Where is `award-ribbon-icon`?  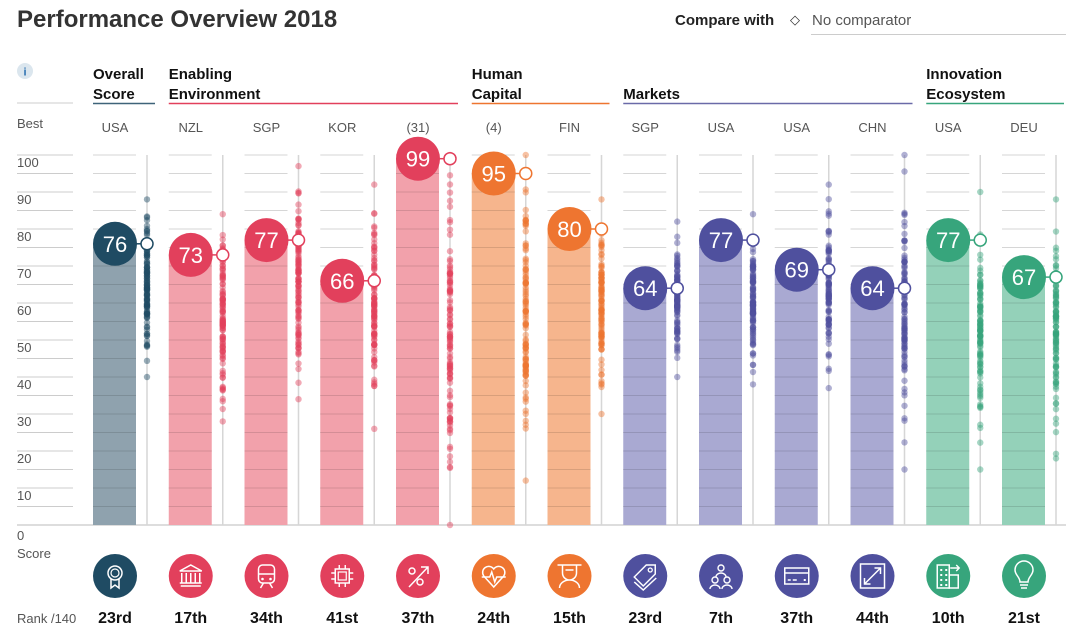
award-ribbon-icon is located at coordinates (115, 576).